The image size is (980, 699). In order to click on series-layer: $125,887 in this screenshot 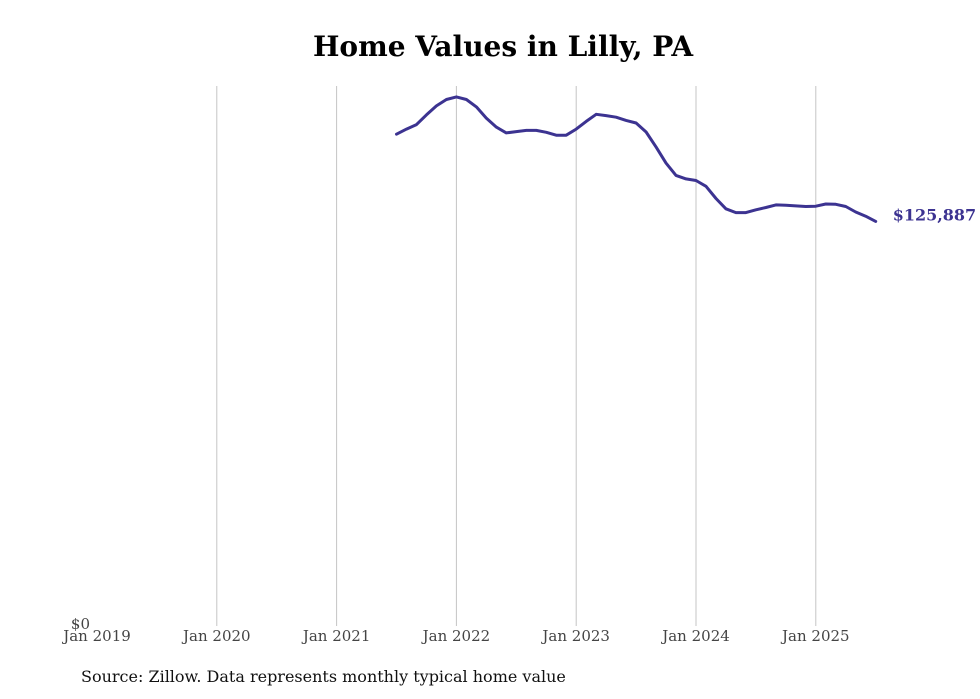, I will do `click(686, 159)`.